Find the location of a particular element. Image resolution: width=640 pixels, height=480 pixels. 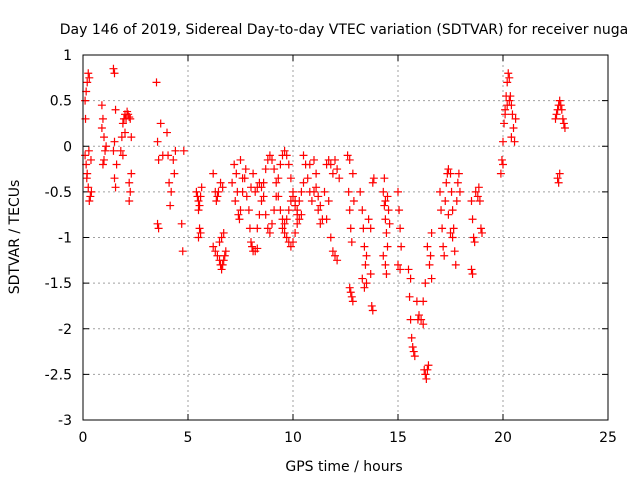

x-tick-label: 10 is located at coordinates (293, 438).